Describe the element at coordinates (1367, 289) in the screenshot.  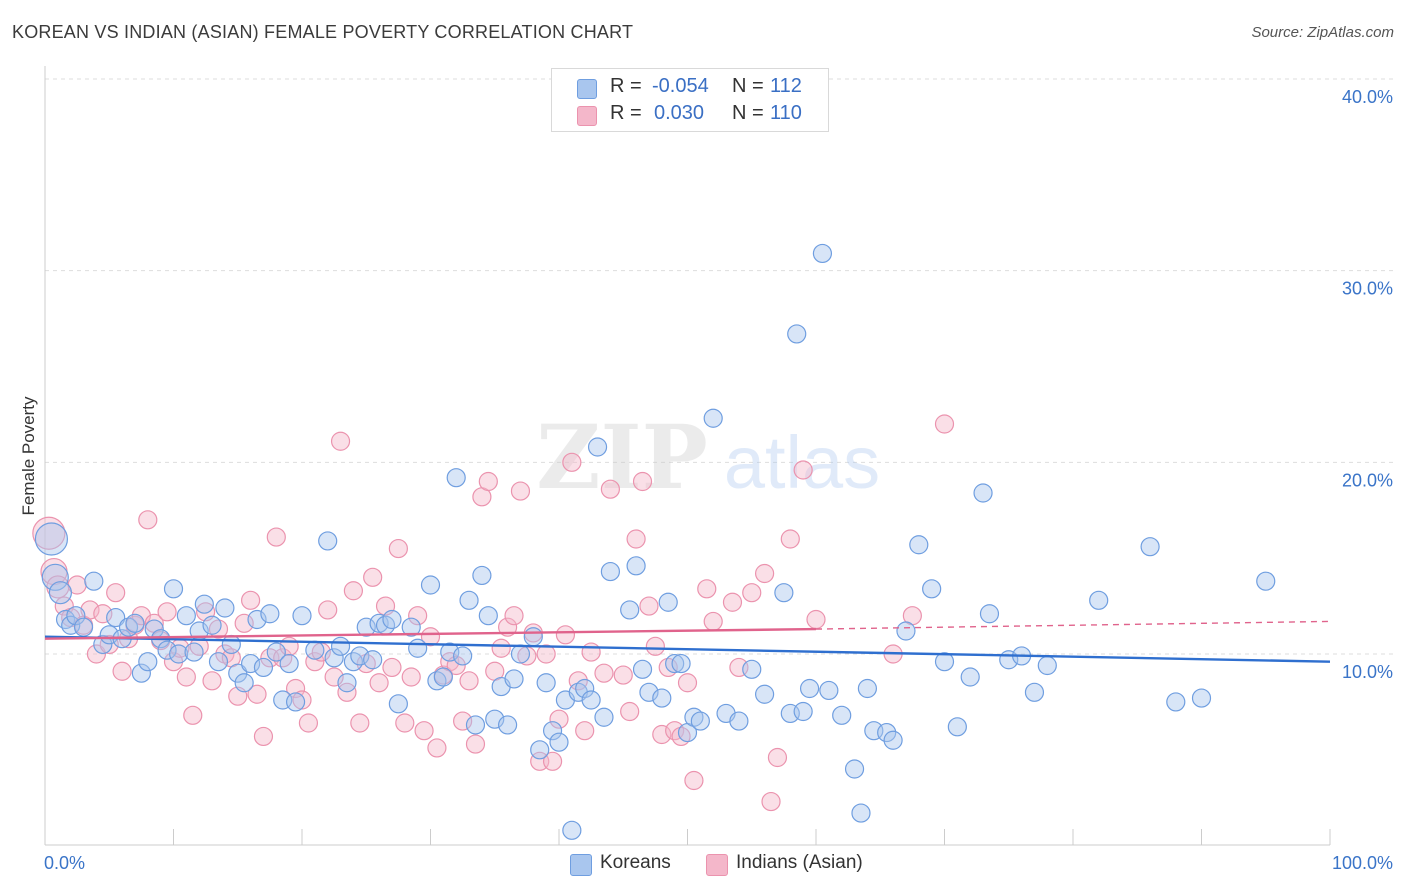
I see `y-tick-label: 30.0%` at that location.